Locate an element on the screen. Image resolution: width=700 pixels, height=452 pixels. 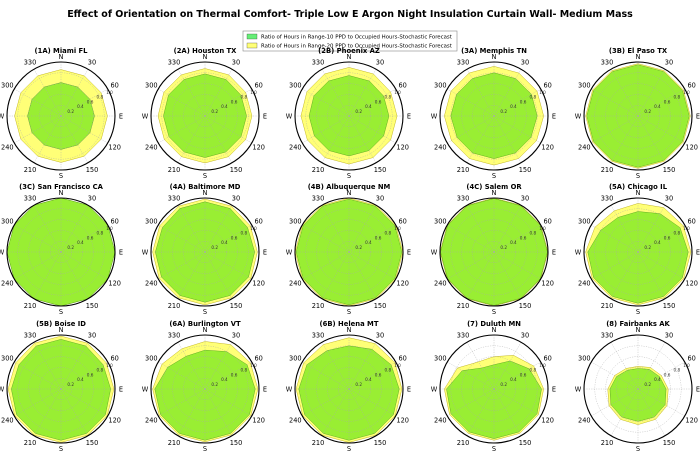
panel-title: (1A) Miami FL is located at coordinates (61, 51).